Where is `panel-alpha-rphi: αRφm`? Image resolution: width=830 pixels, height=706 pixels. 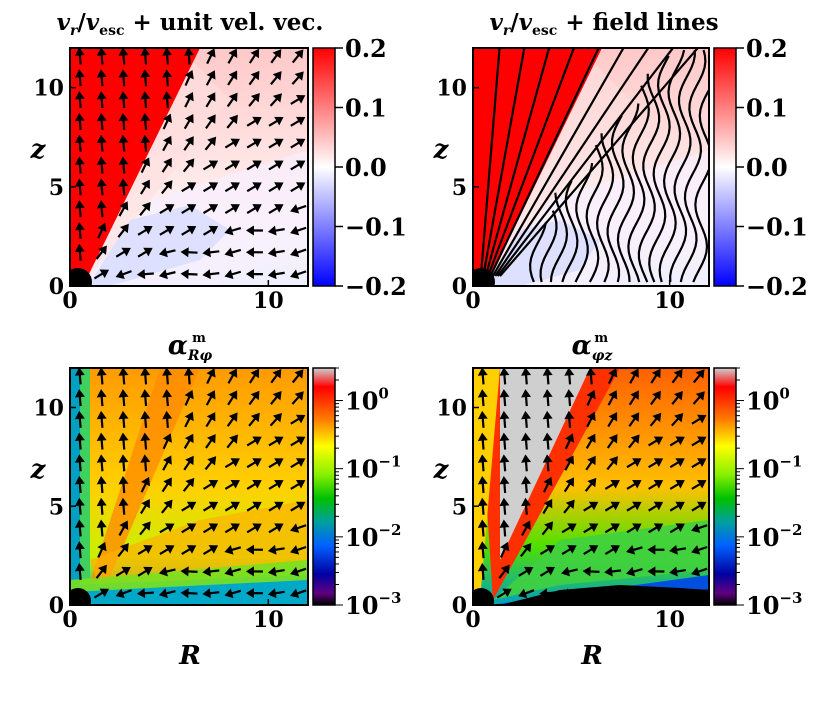 panel-alpha-rphi: αRφm is located at coordinates (189, 468).